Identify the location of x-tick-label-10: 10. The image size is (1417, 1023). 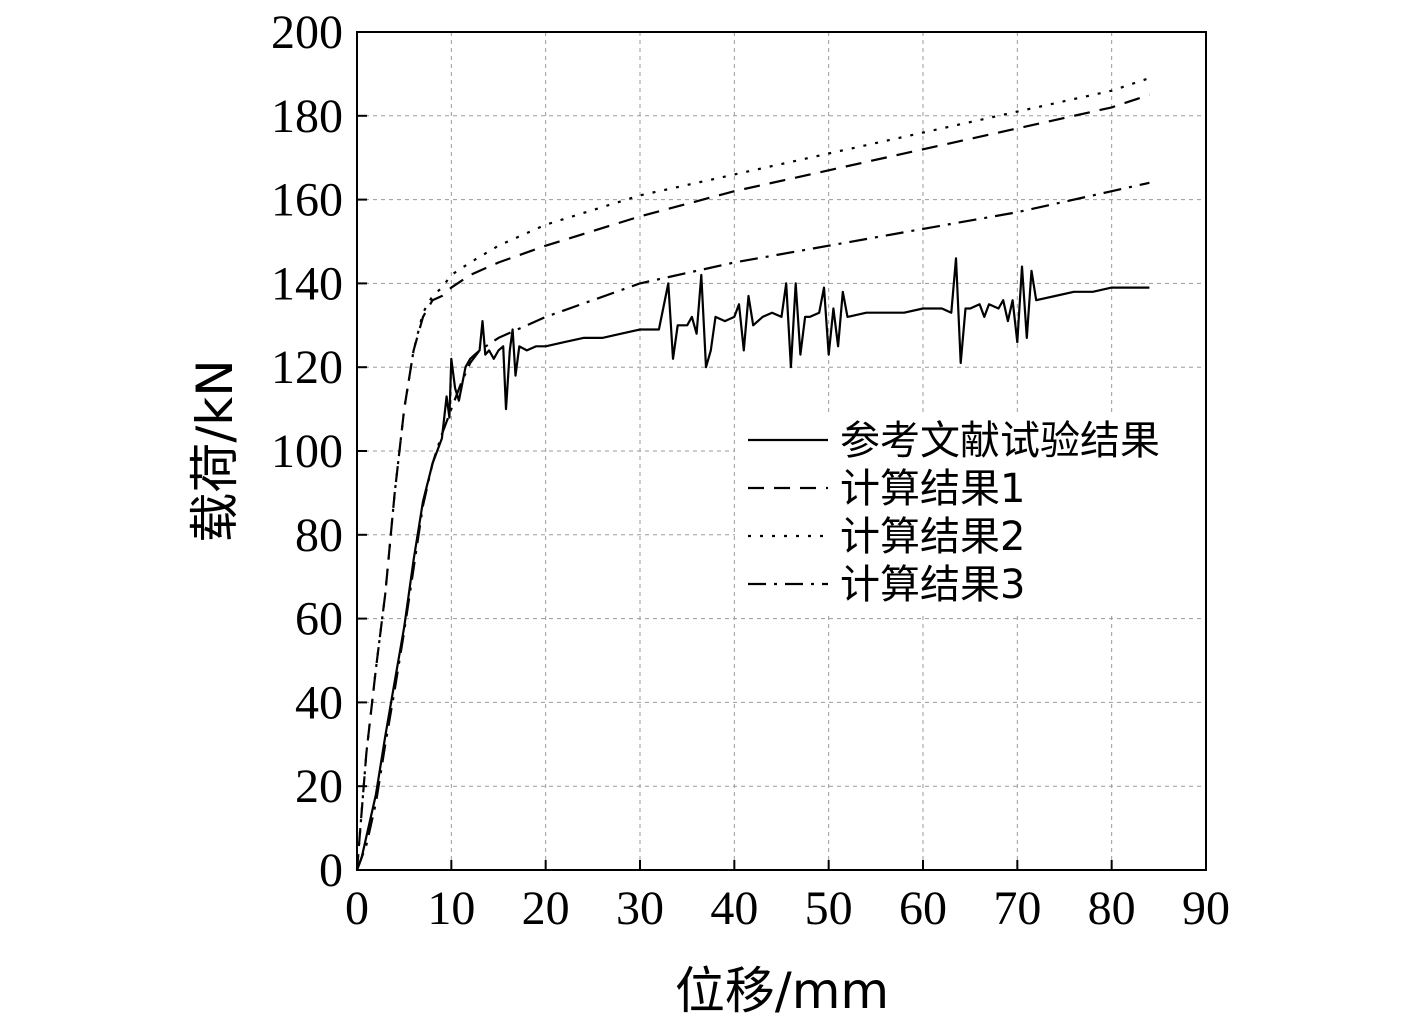
(451, 908).